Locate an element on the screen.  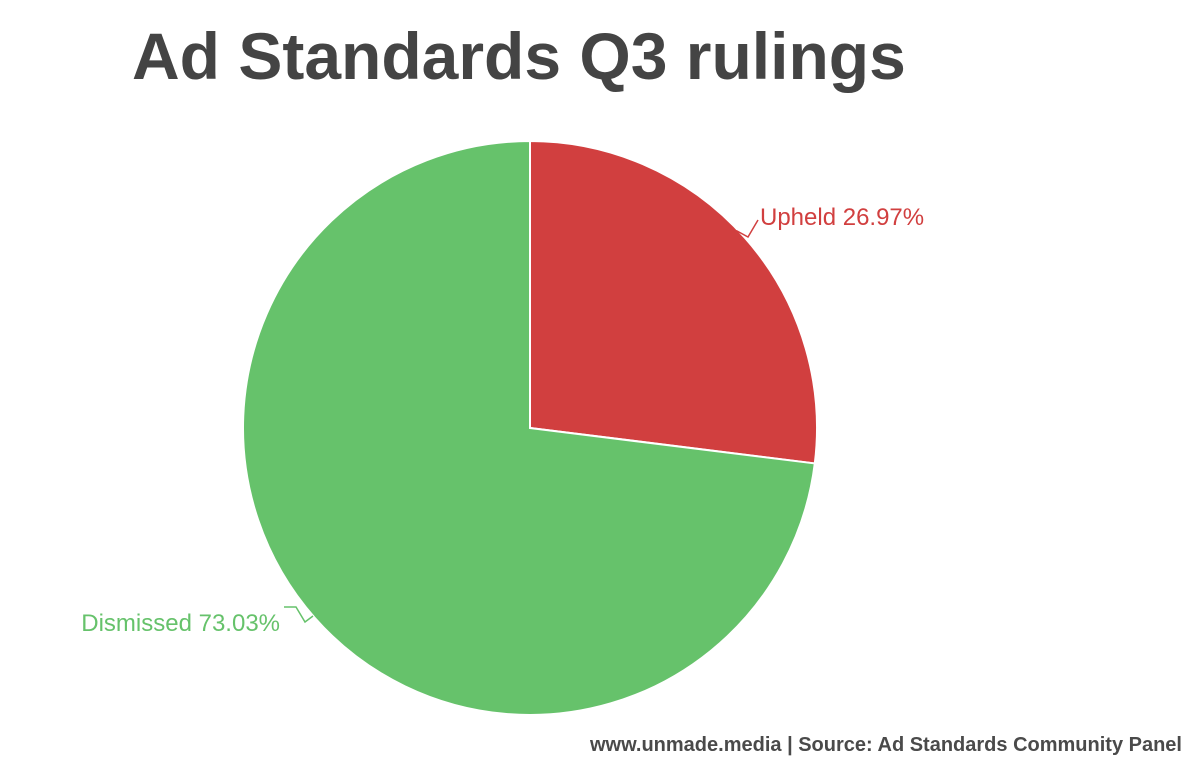
leader-line-upheld is located at coordinates (747, 229).